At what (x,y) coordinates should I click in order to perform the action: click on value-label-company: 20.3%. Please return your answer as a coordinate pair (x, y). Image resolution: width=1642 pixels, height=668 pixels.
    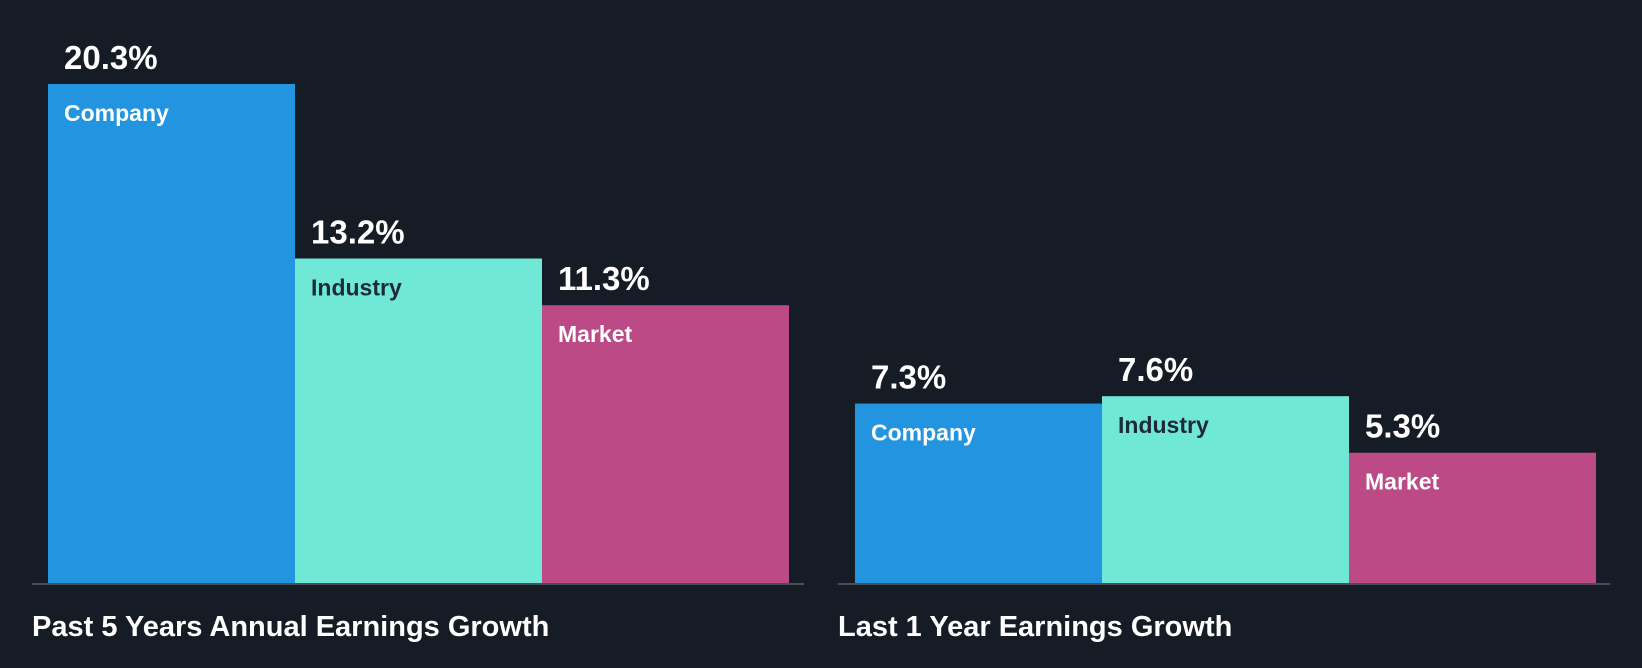
    Looking at the image, I should click on (111, 57).